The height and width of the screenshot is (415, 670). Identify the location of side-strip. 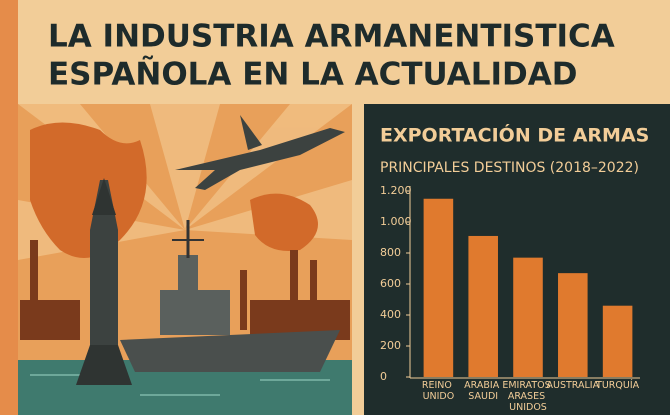
(9, 207).